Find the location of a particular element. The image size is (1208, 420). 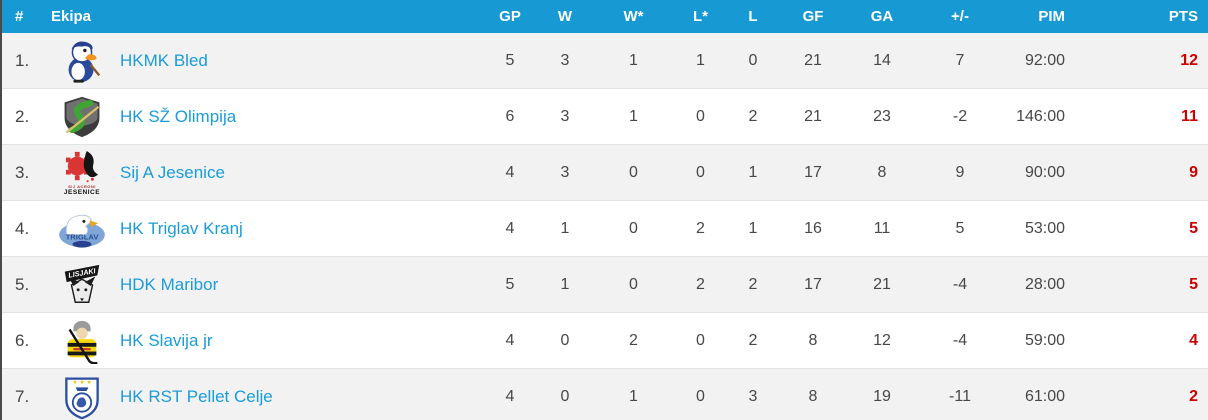

col-header-gp: GP is located at coordinates (510, 16).